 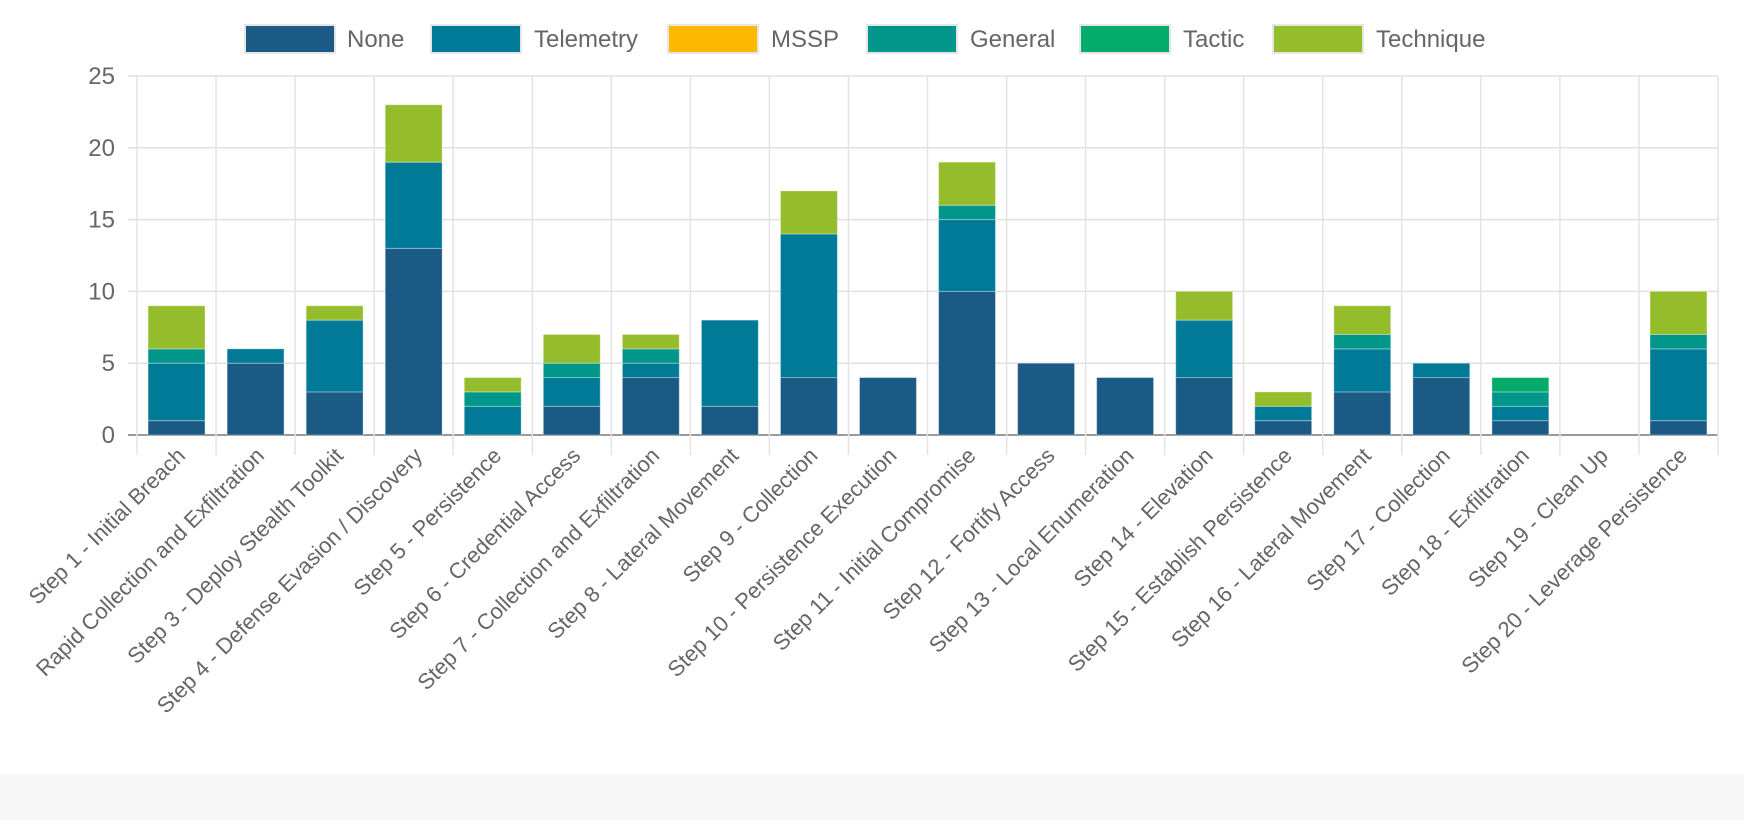 I want to click on x-tick-label: Step 18 - Exfiltration, so click(x=1455, y=522).